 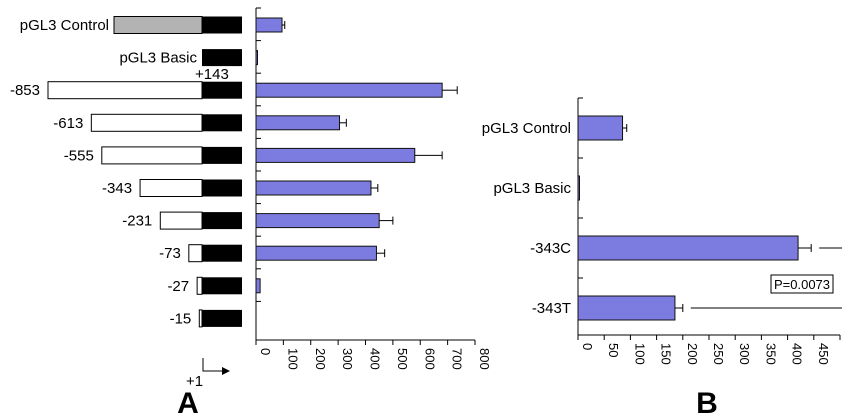 I want to click on bar-343t, so click(x=626, y=308).